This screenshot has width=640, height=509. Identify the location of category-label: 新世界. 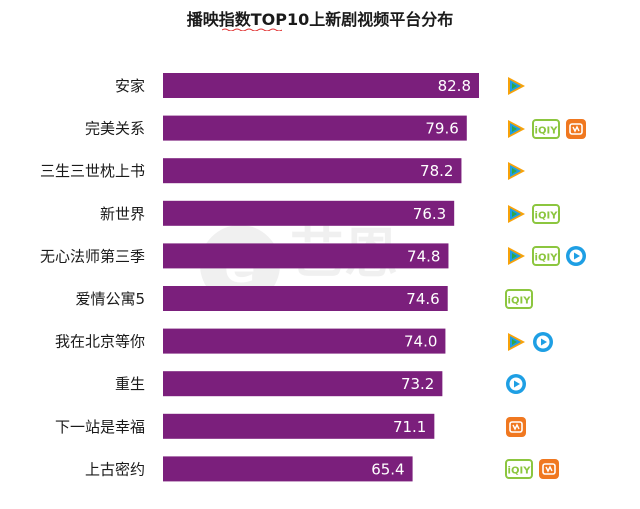
(122, 214).